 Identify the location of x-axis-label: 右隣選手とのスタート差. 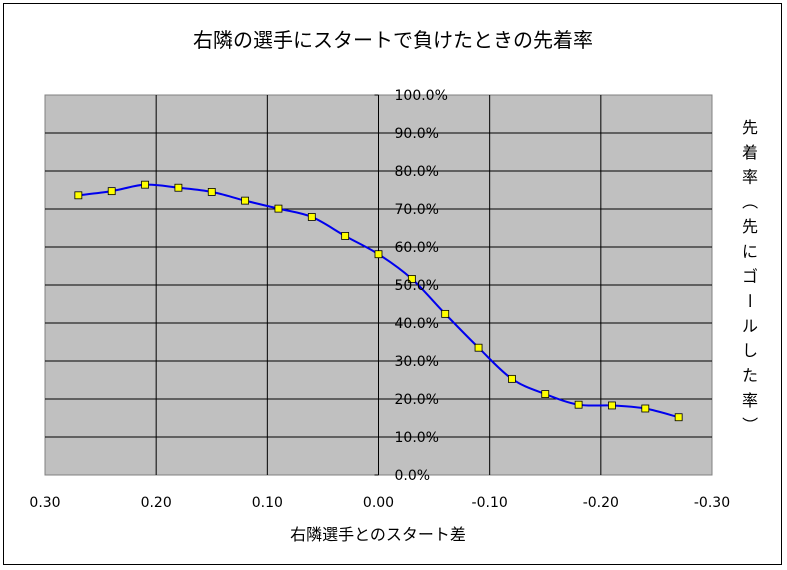
(378, 534).